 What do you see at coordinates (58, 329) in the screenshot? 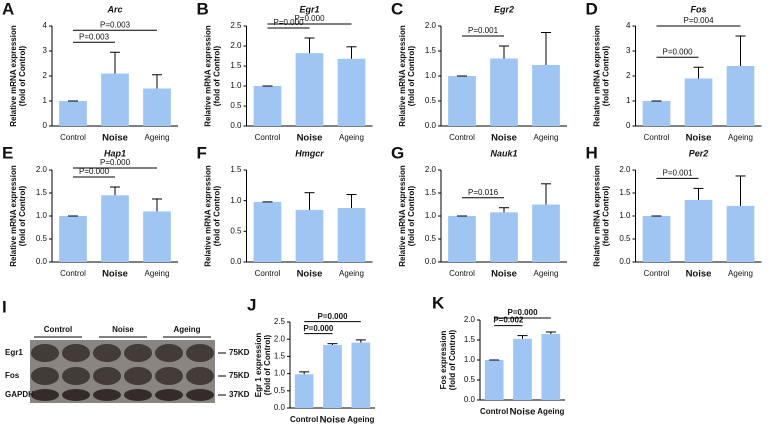
I see `lane-group-label: Control` at bounding box center [58, 329].